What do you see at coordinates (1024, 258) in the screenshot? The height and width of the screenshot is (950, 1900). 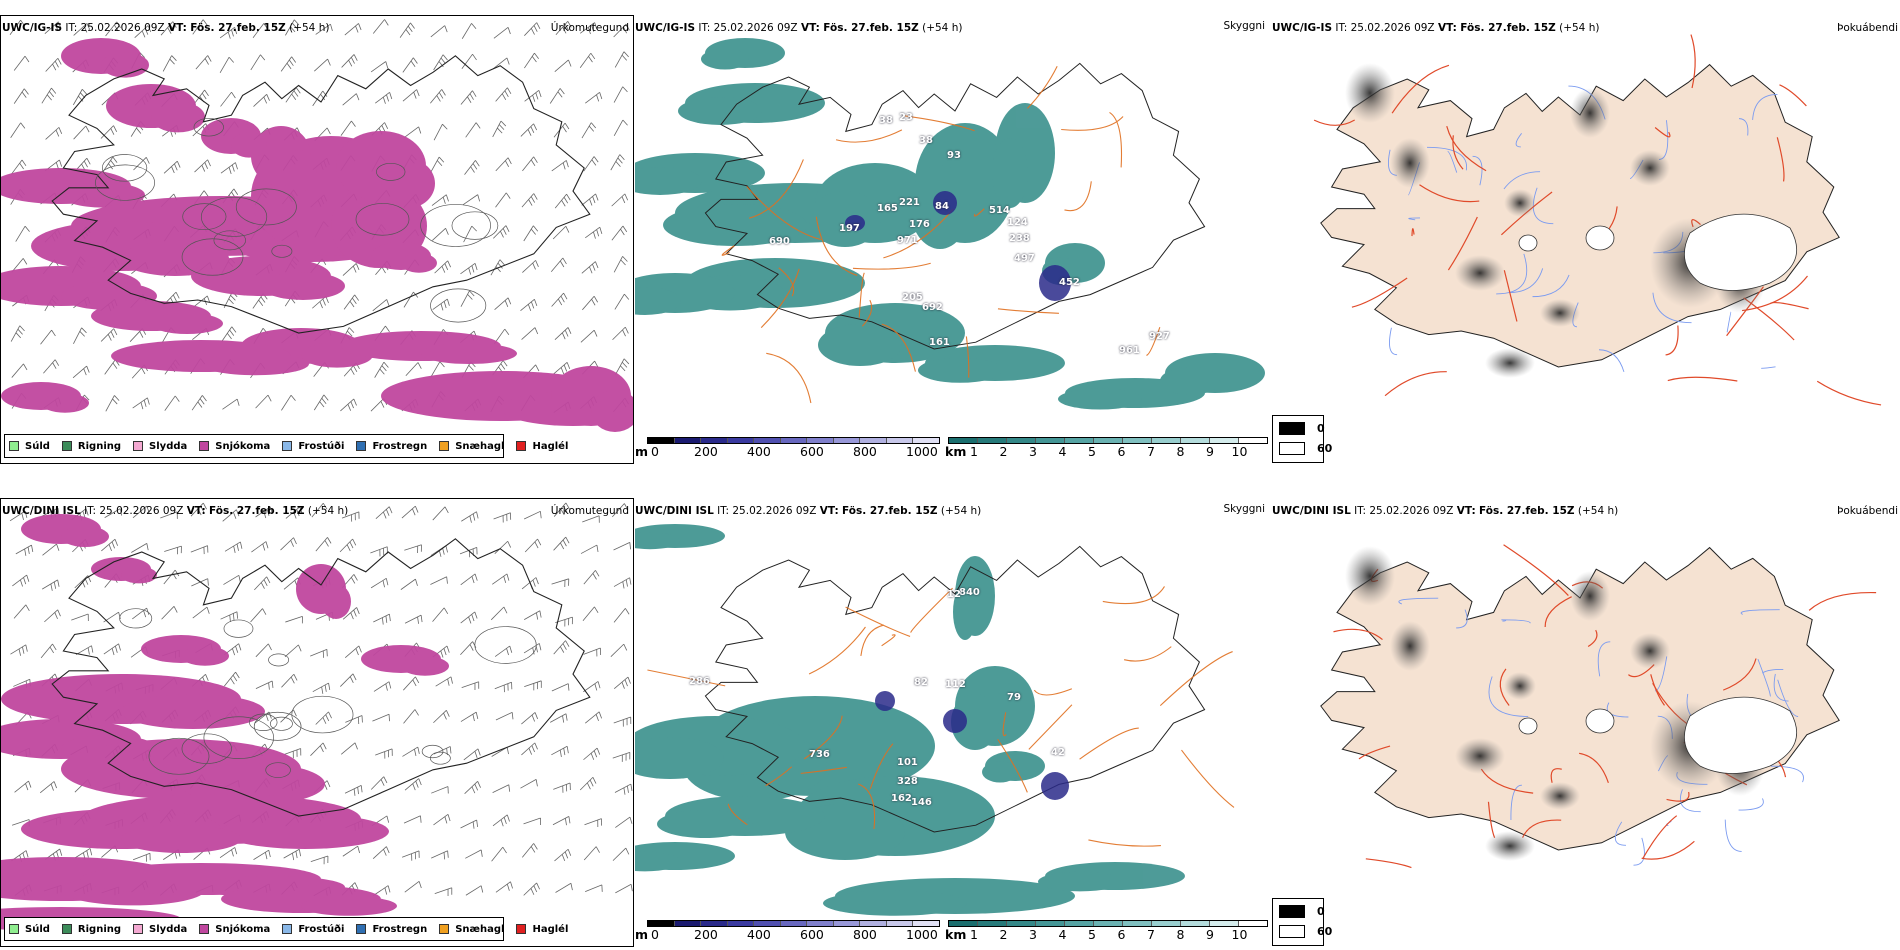 I see `peak-height-label: 497` at bounding box center [1024, 258].